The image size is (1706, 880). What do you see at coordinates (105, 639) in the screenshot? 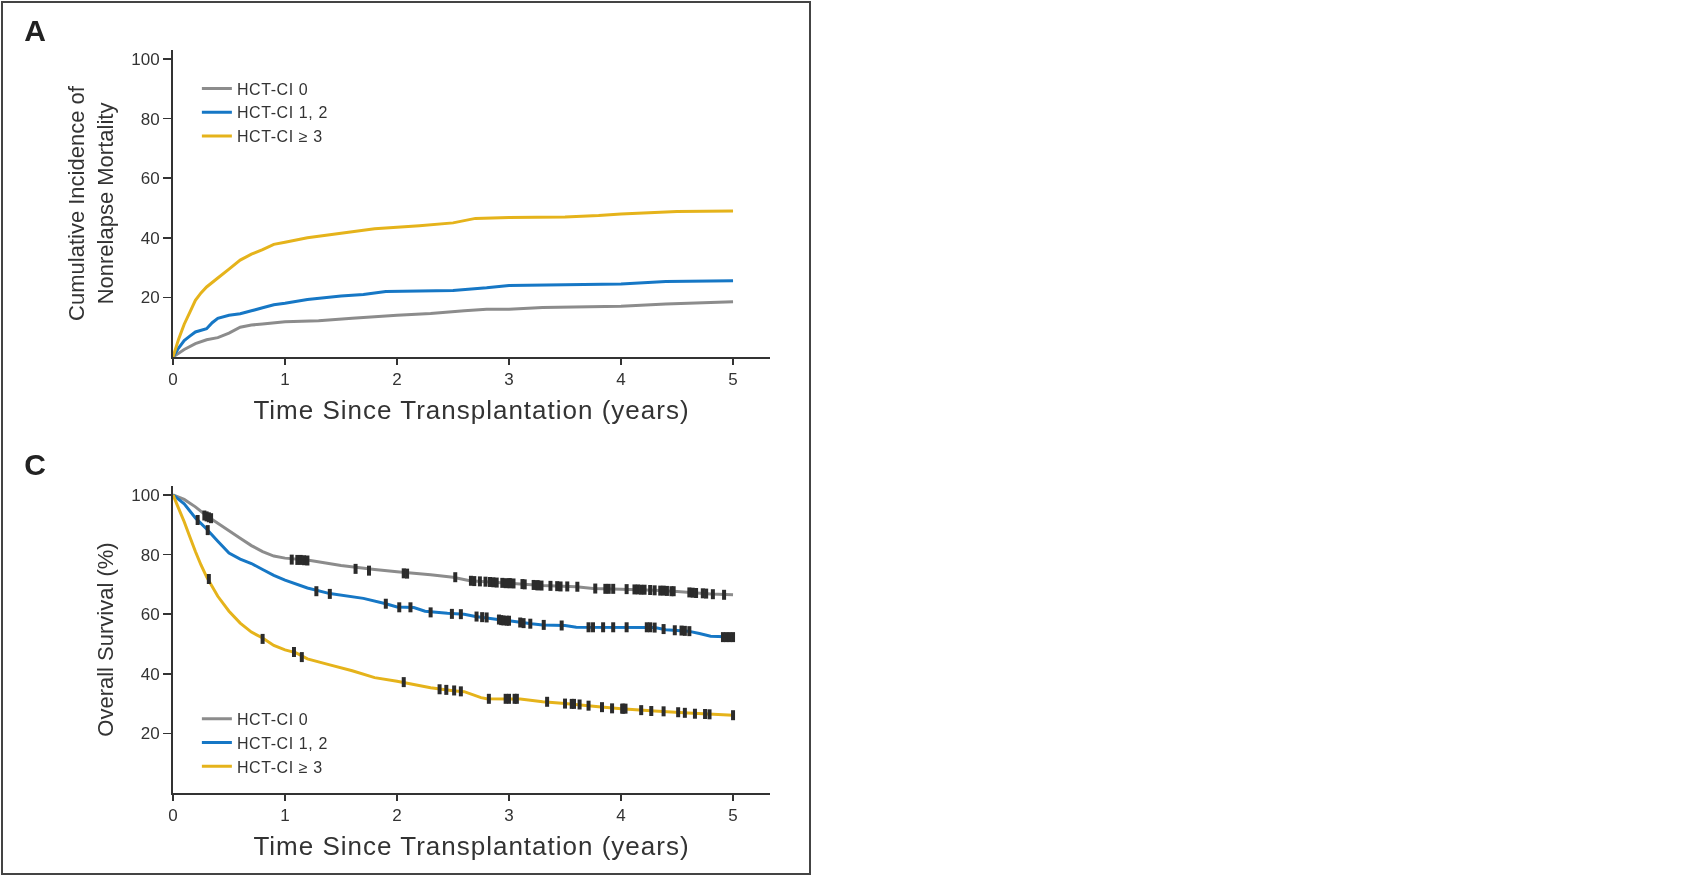
I see `y-axis-title: Overall Survival (%)` at bounding box center [105, 639].